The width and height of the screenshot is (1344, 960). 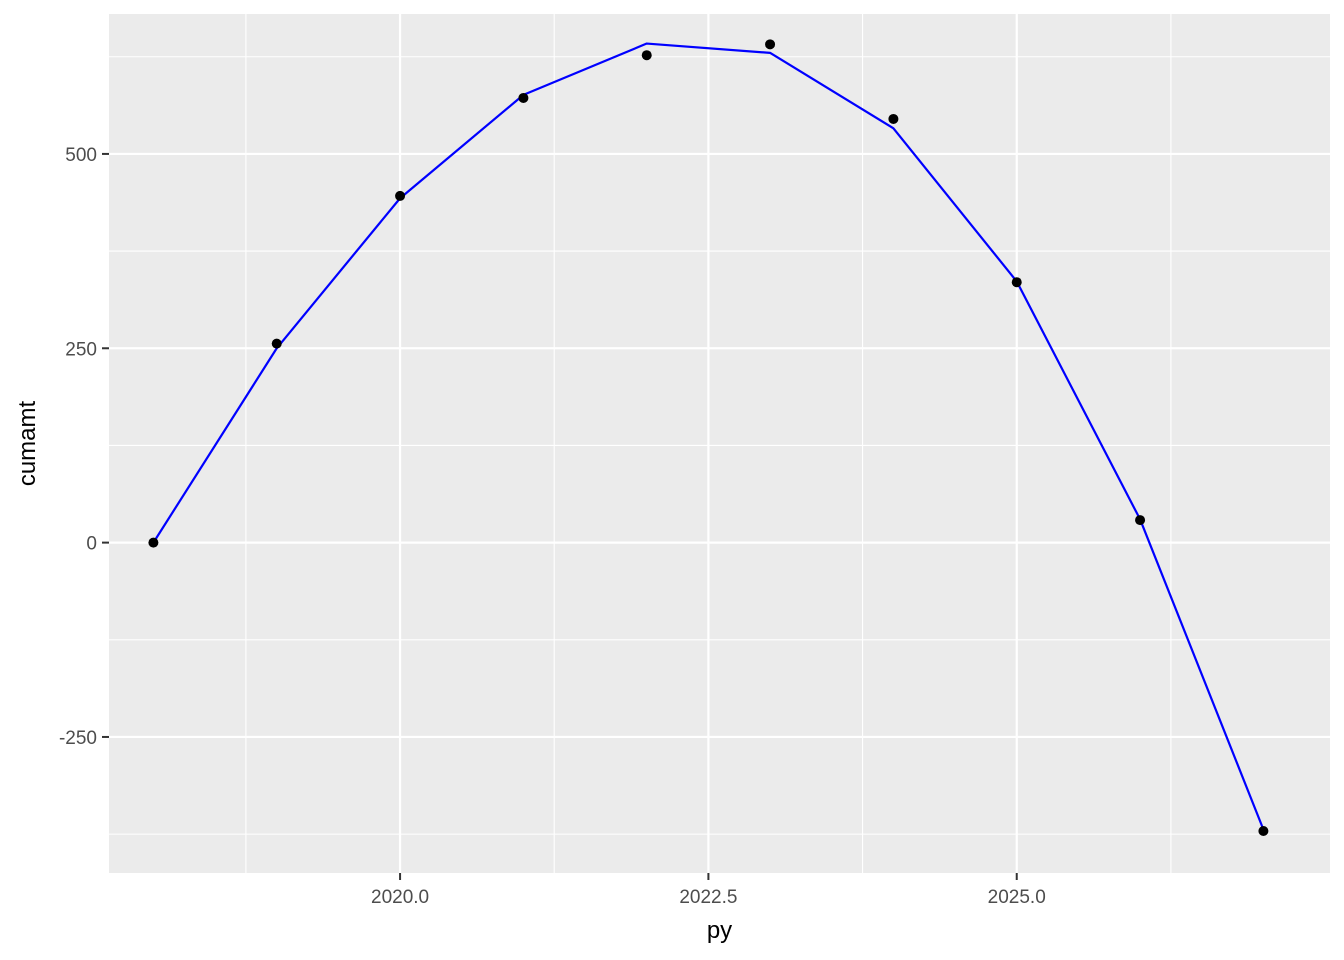 What do you see at coordinates (1017, 897) in the screenshot?
I see `x-tick-label: 2025.0` at bounding box center [1017, 897].